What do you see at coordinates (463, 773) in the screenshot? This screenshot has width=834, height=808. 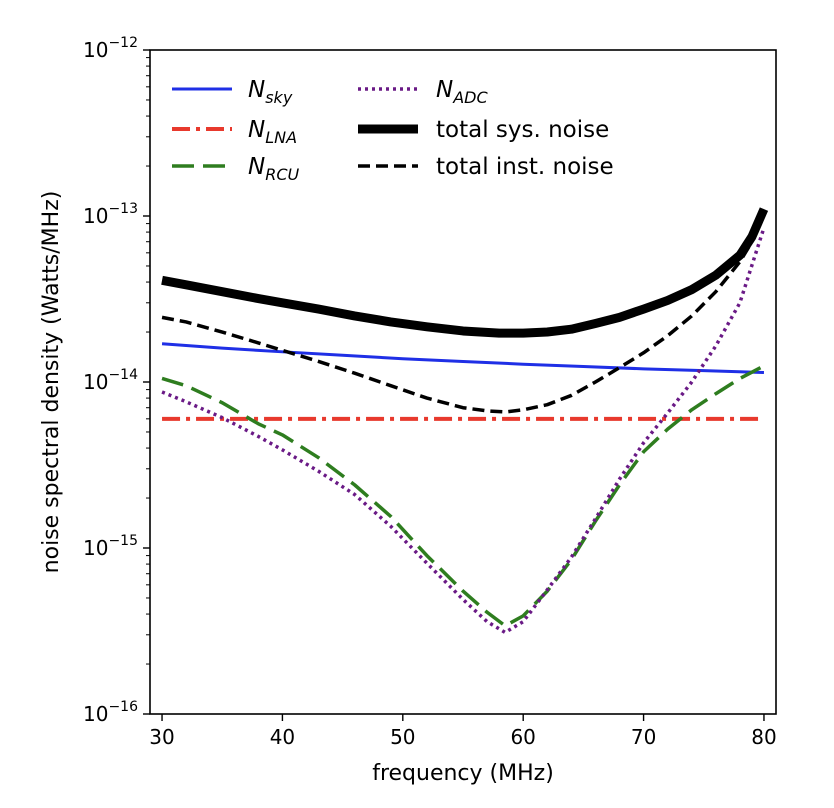 I see `x-axis-label: frequency (MHz)` at bounding box center [463, 773].